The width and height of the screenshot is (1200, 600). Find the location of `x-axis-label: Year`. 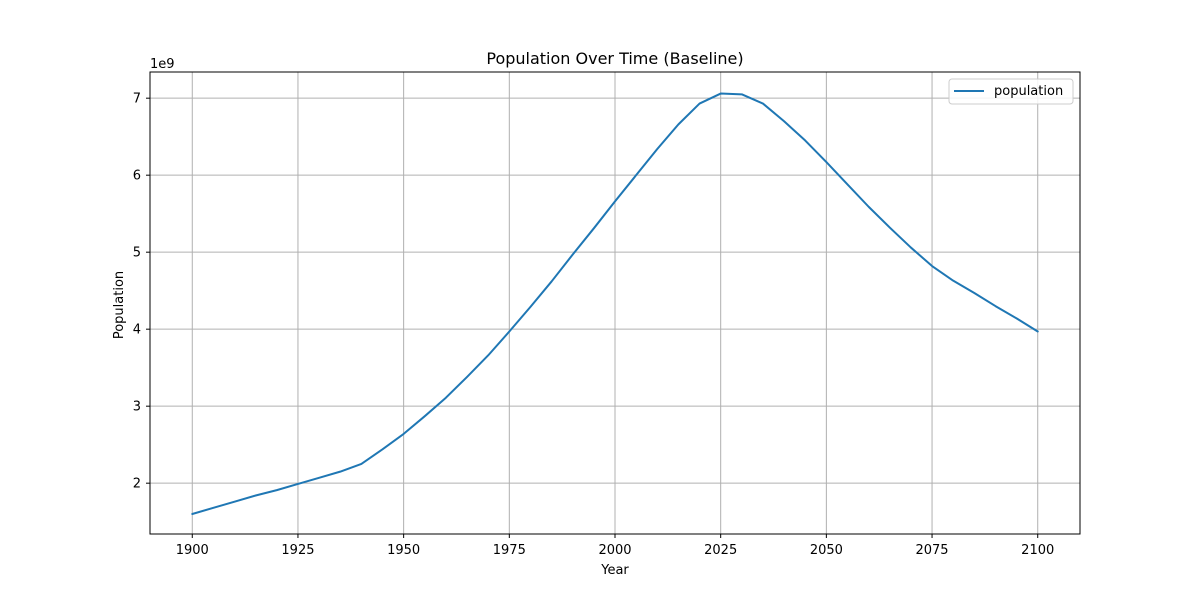

x-axis-label: Year is located at coordinates (614, 570).